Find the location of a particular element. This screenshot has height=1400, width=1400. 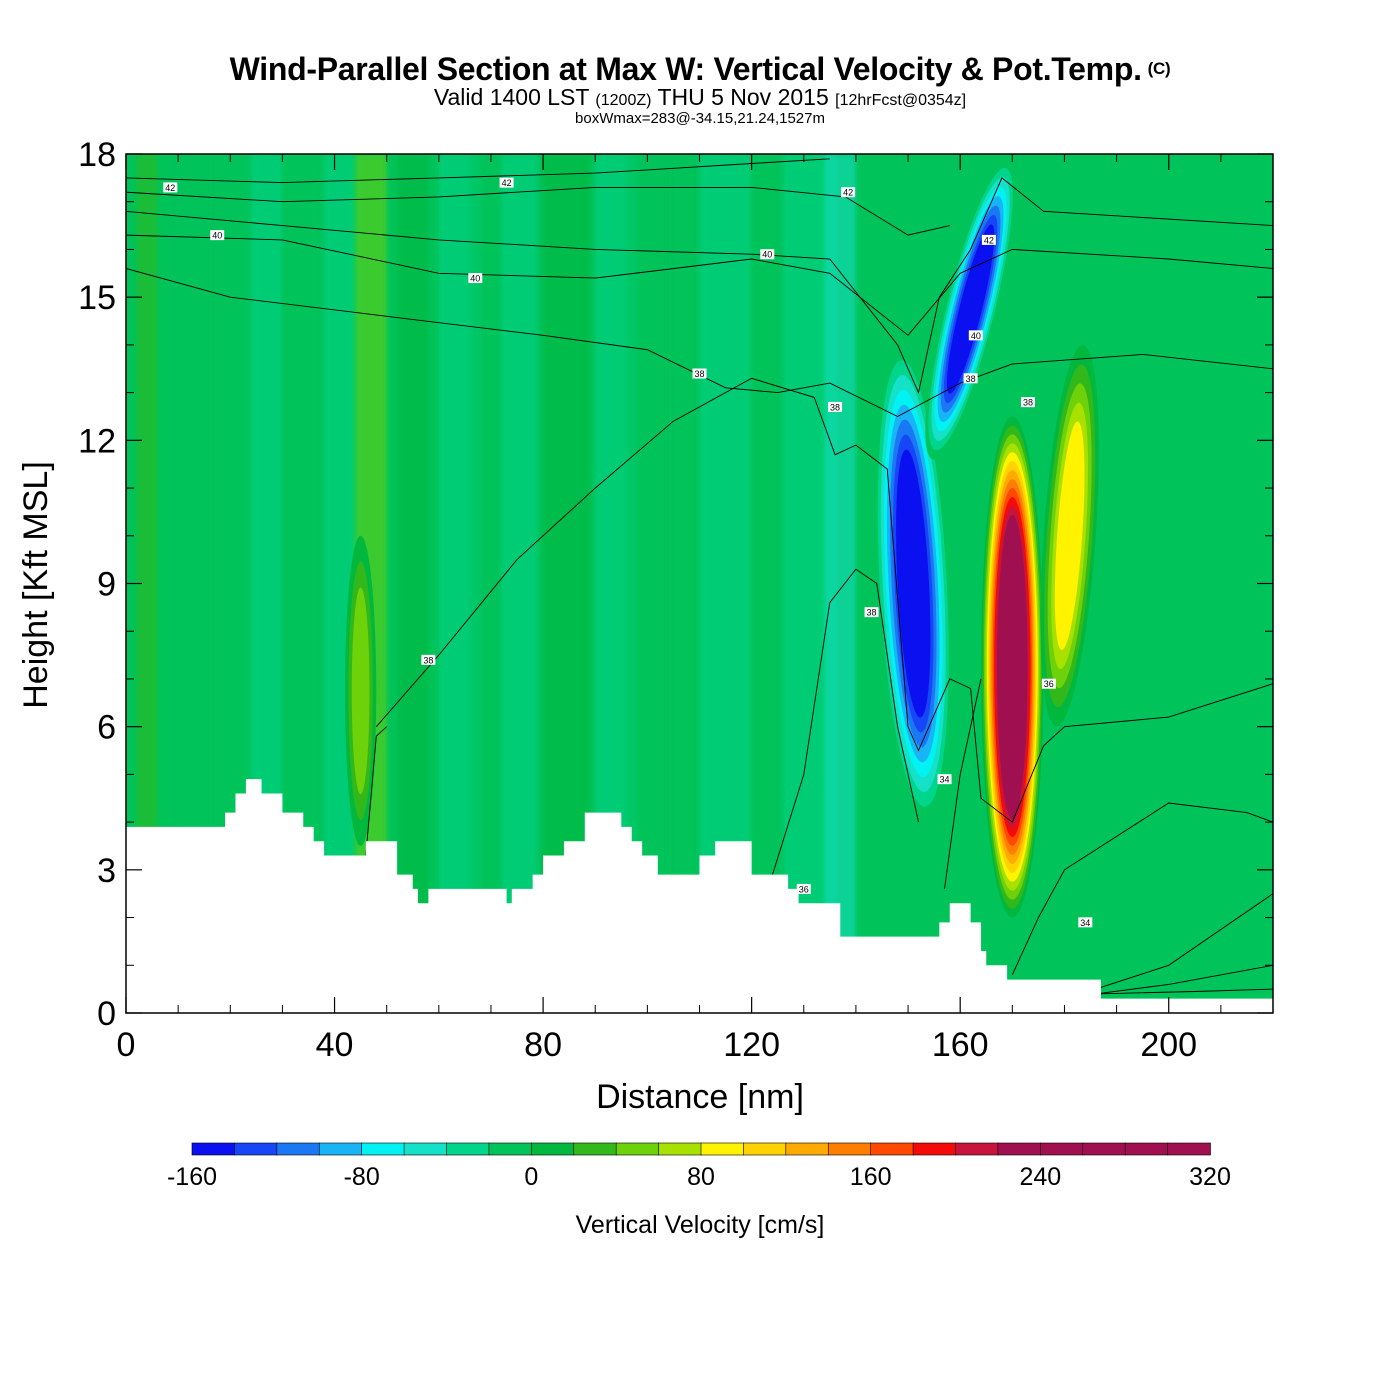

contour-label: 42 is located at coordinates (988, 239).